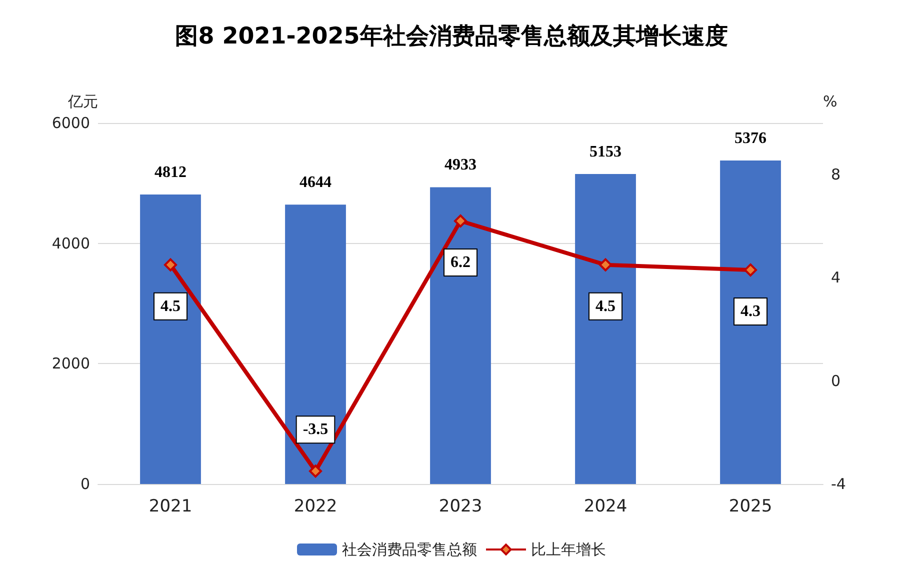 The image size is (903, 574). Describe the element at coordinates (838, 484) in the screenshot. I see `y2-tick-label: -4` at that location.